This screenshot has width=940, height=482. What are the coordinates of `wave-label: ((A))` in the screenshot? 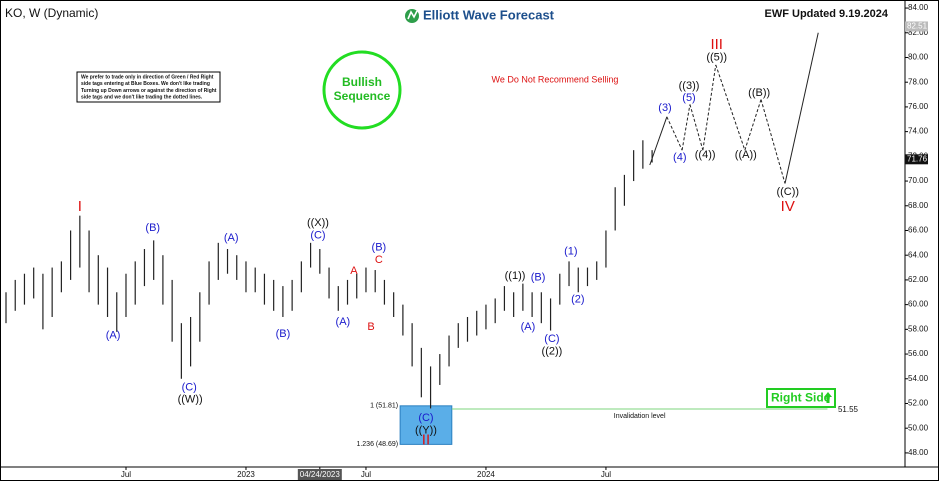 It's located at (746, 155).